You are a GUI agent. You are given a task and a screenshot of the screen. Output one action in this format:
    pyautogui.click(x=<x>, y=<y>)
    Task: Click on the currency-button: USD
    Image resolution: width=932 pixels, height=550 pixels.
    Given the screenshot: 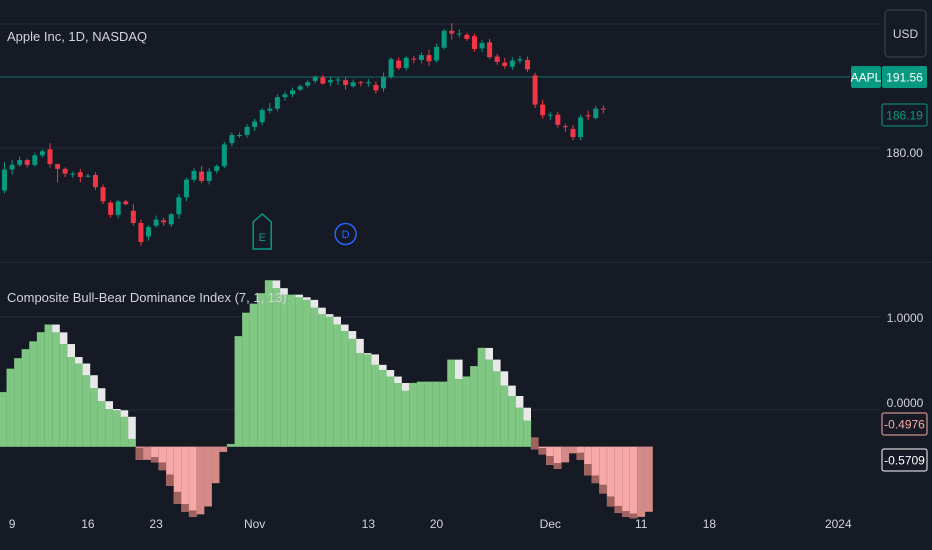 What is the action you would take?
    pyautogui.click(x=905, y=33)
    